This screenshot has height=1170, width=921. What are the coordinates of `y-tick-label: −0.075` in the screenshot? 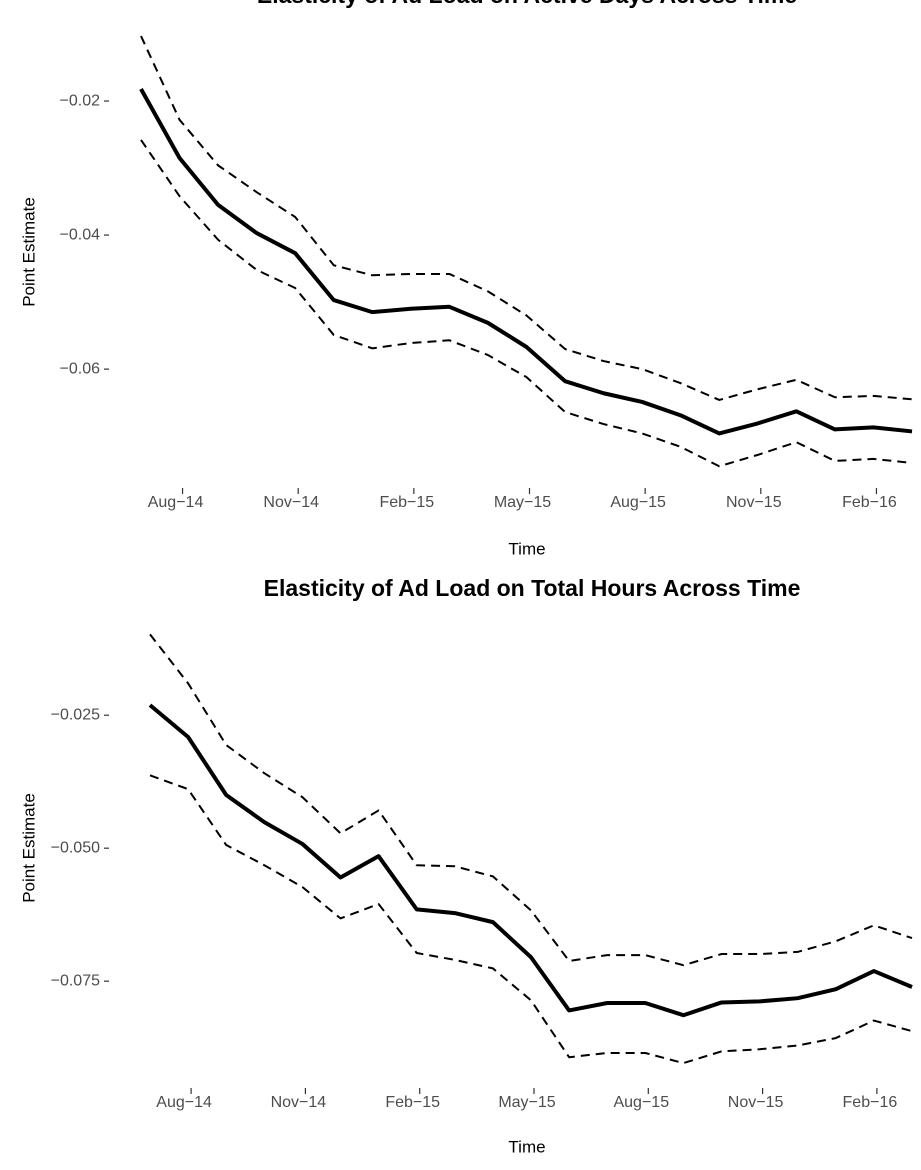 It's located at (75, 980).